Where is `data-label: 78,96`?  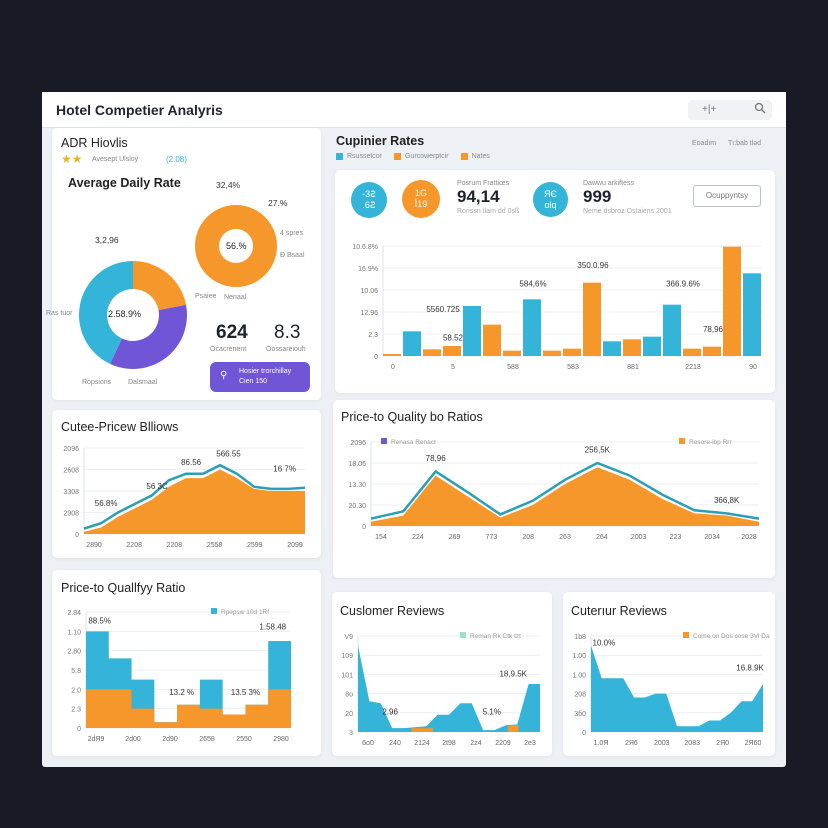 data-label: 78,96 is located at coordinates (436, 458).